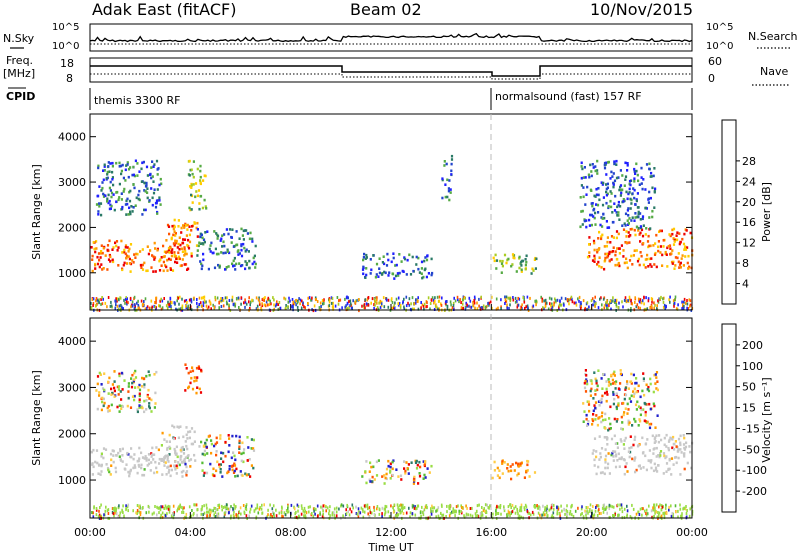  Describe the element at coordinates (164, 9) in the screenshot. I see `station-title: Adak East (fitACF)` at that location.